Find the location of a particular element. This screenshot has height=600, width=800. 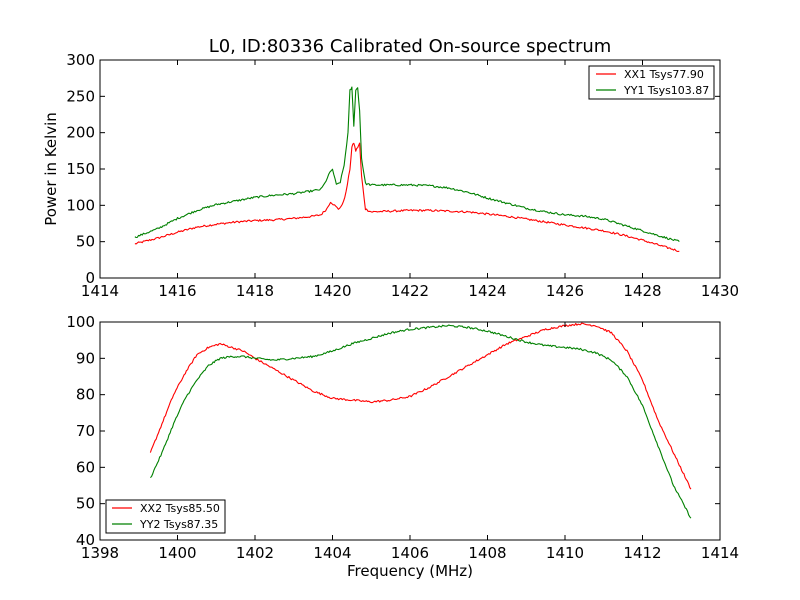

bottom-x-tick-label: 1408 is located at coordinates (487, 553).